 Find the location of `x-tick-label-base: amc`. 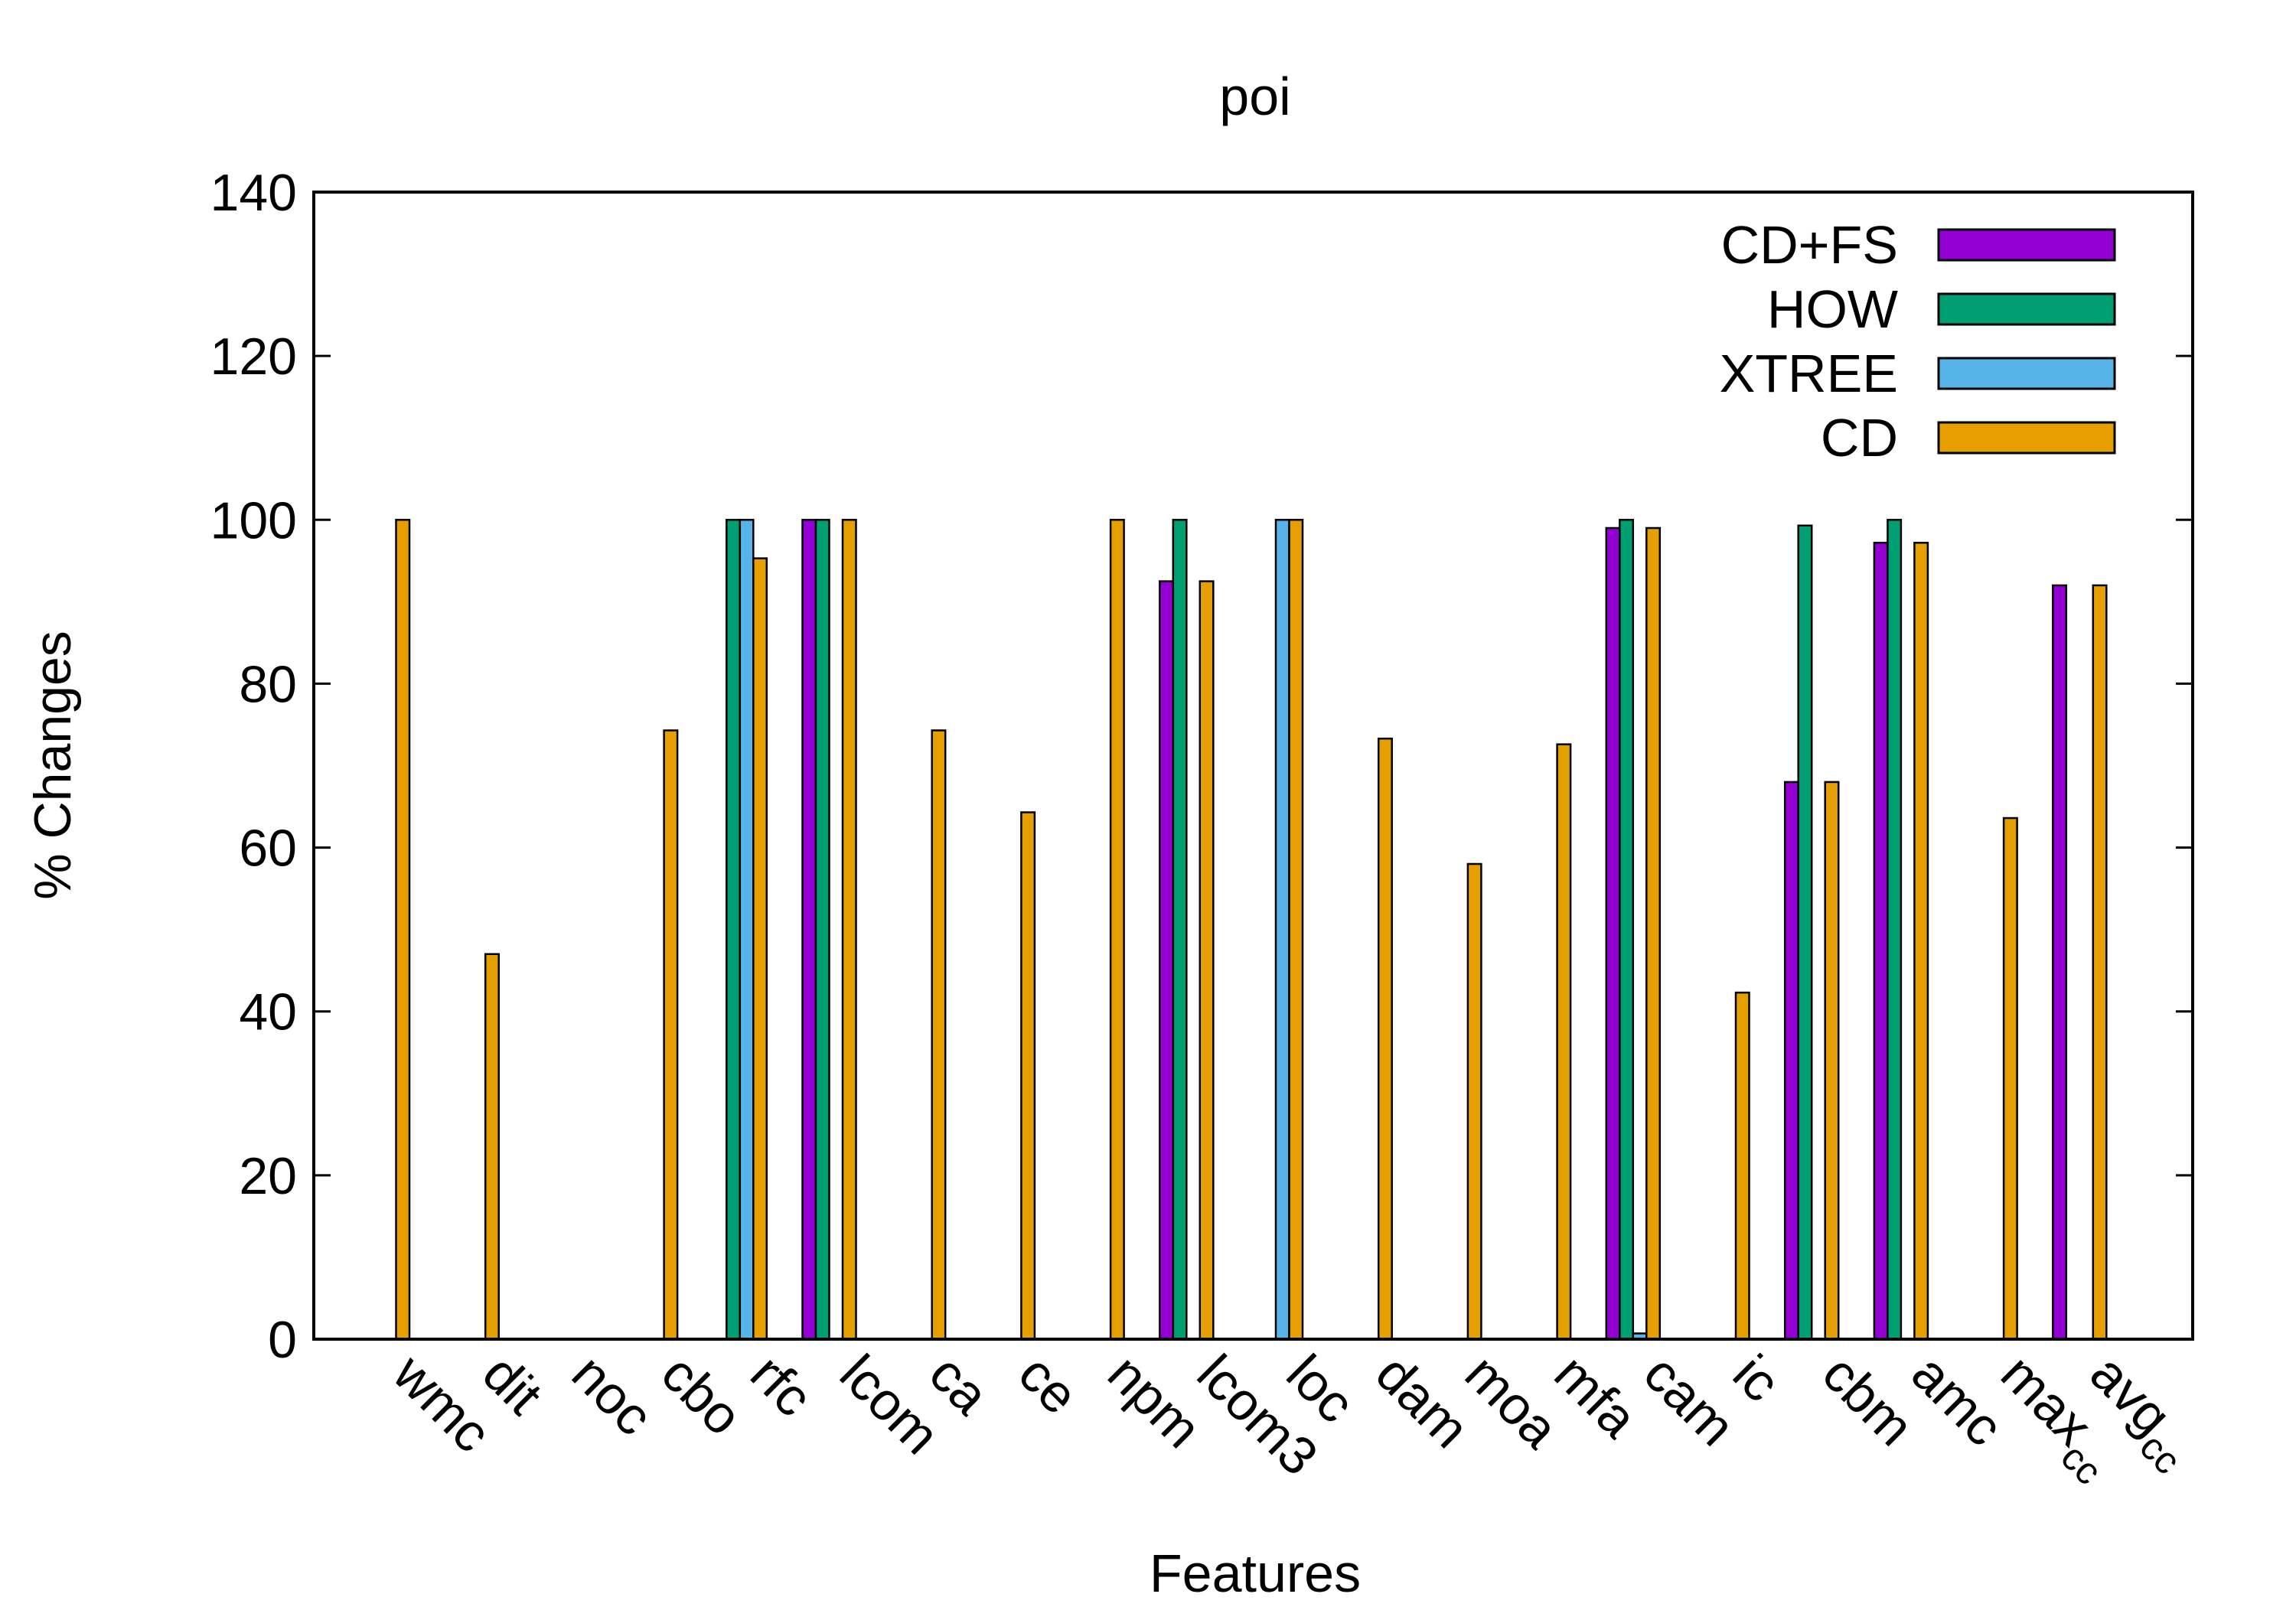

x-tick-label-base: amc is located at coordinates (1957, 1400).